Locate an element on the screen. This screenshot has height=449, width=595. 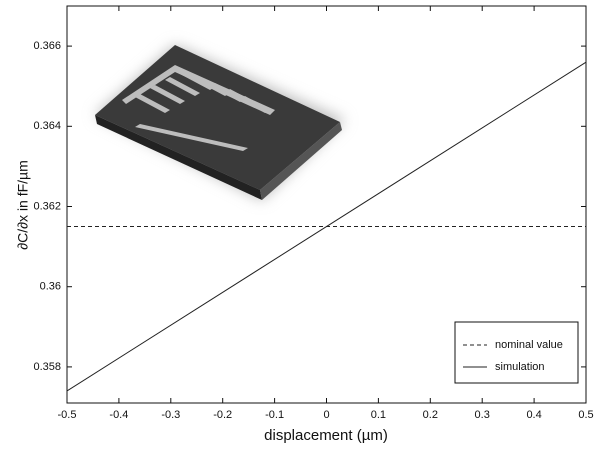
y-tick-label: 0.364 is located at coordinates (47, 126).